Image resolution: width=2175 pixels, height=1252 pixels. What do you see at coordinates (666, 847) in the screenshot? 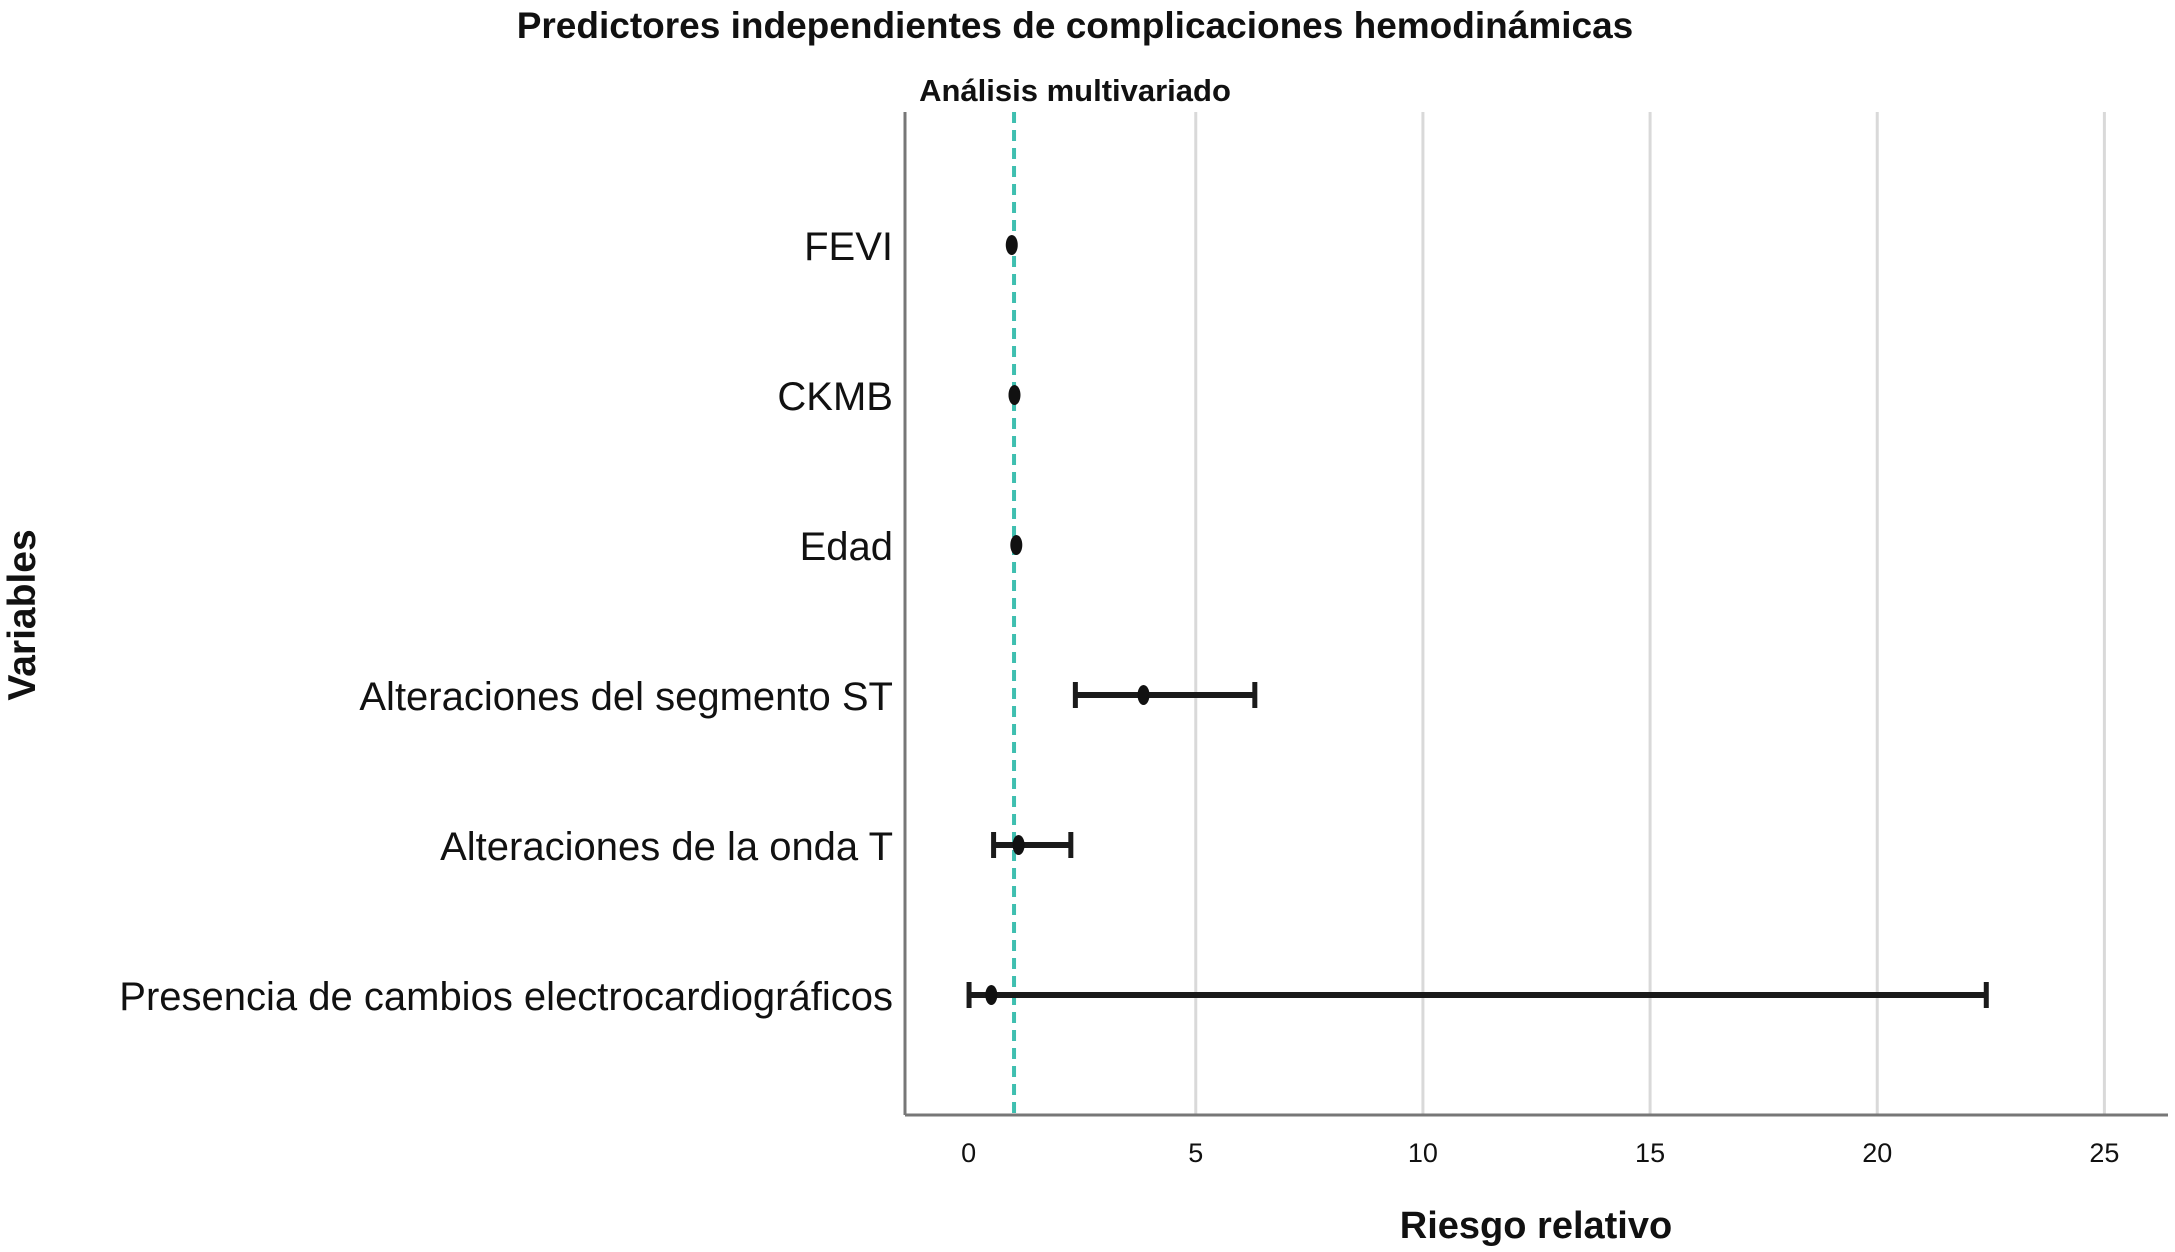
I see `row-label: Alteraciones de la onda T` at bounding box center [666, 847].